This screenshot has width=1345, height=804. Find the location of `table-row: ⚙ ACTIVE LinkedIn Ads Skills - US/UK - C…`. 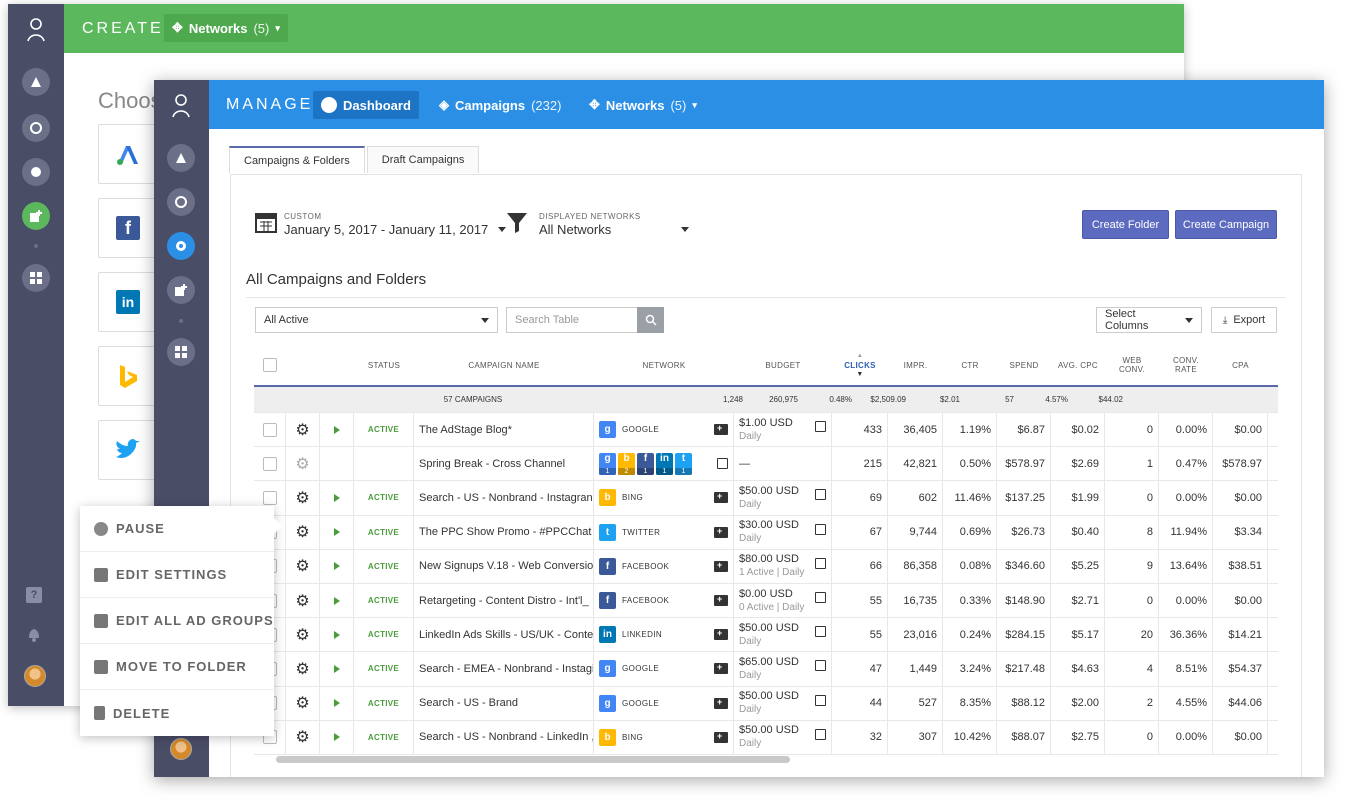

table-row: ⚙ ACTIVE LinkedIn Ads Skills - US/UK - C… is located at coordinates (766, 635).